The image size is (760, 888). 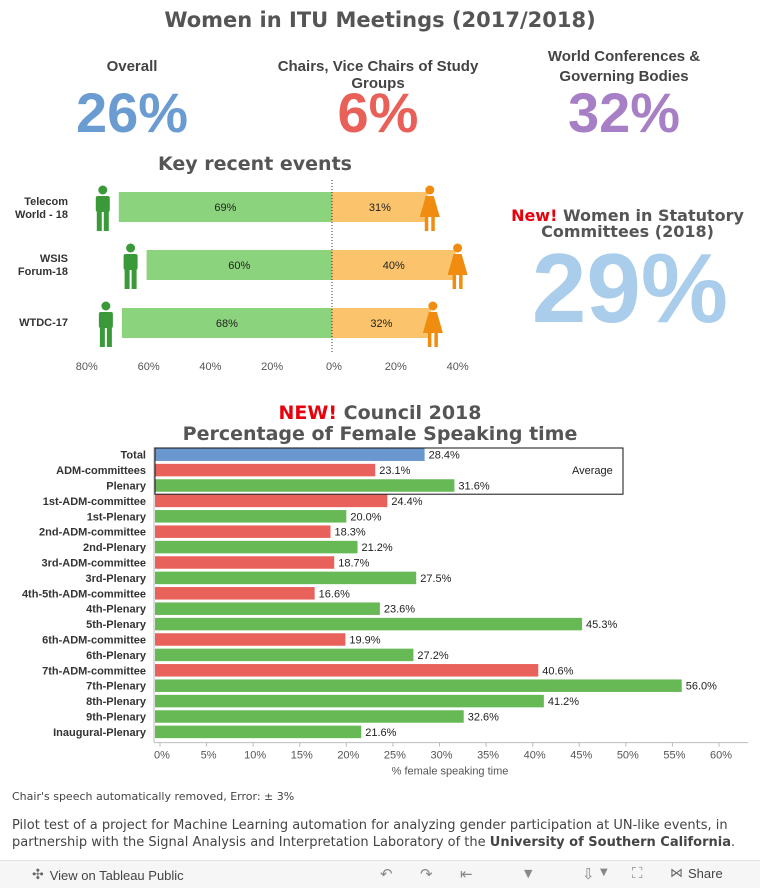 What do you see at coordinates (637, 873) in the screenshot?
I see `fullscreen-icon: ⛶` at bounding box center [637, 873].